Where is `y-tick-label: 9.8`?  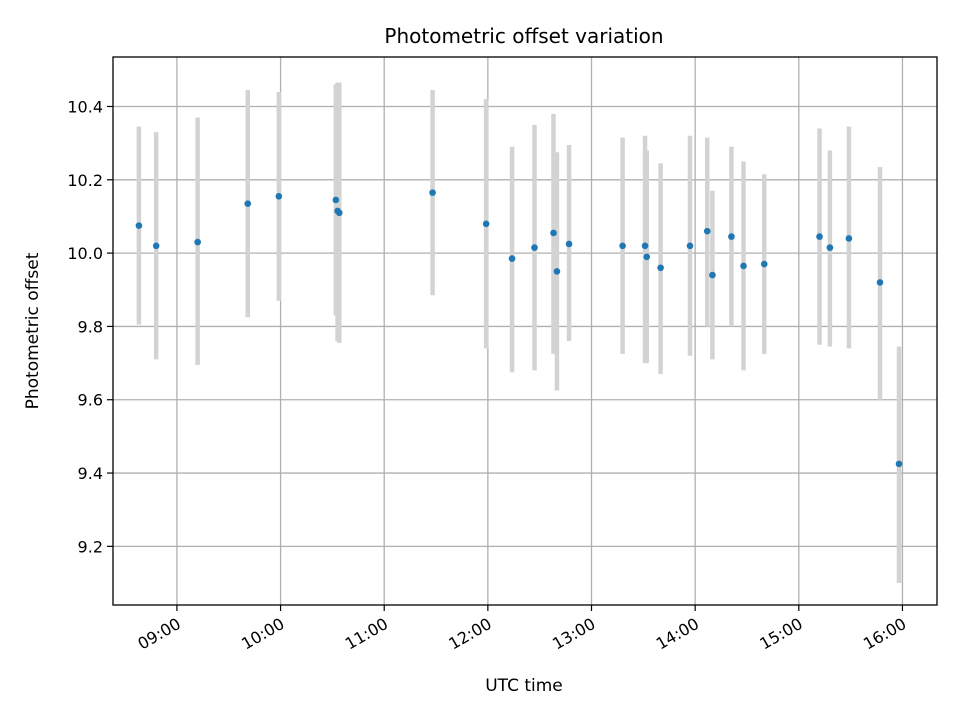
y-tick-label: 9.8 is located at coordinates (90, 326).